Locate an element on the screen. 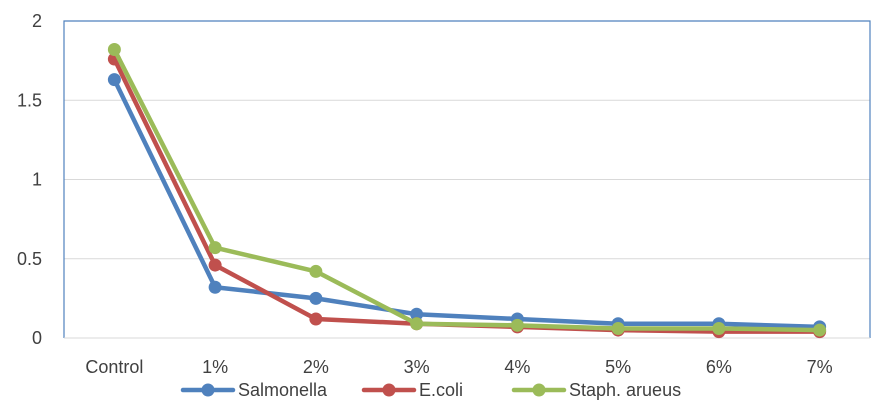 The height and width of the screenshot is (400, 878). legend-item: E.coli is located at coordinates (412, 390).